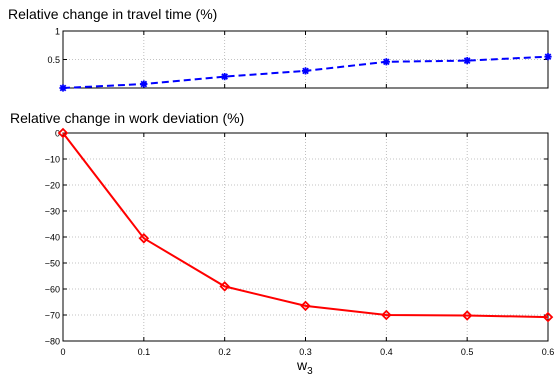 This screenshot has width=555, height=385. Describe the element at coordinates (52, 290) in the screenshot. I see `bottom-y-tick-label: −60` at that location.